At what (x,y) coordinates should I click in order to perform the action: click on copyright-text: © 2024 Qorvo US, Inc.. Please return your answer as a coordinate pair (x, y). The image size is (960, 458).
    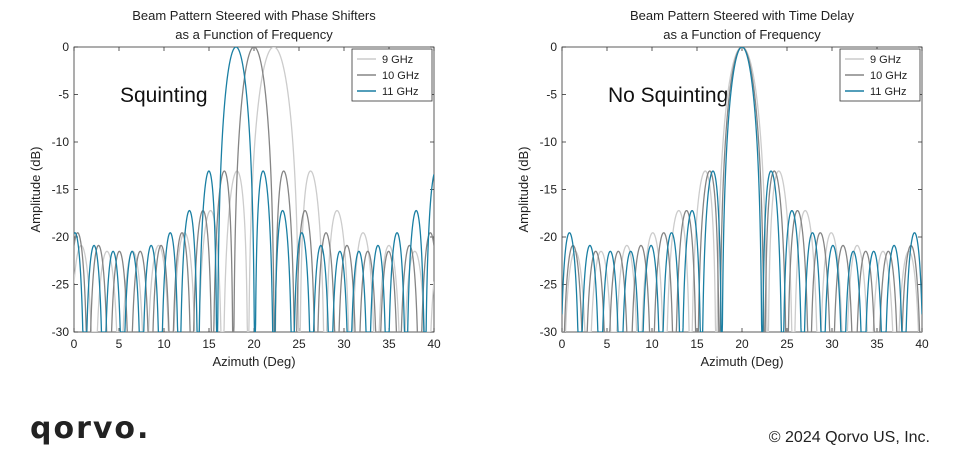
    Looking at the image, I should click on (849, 437).